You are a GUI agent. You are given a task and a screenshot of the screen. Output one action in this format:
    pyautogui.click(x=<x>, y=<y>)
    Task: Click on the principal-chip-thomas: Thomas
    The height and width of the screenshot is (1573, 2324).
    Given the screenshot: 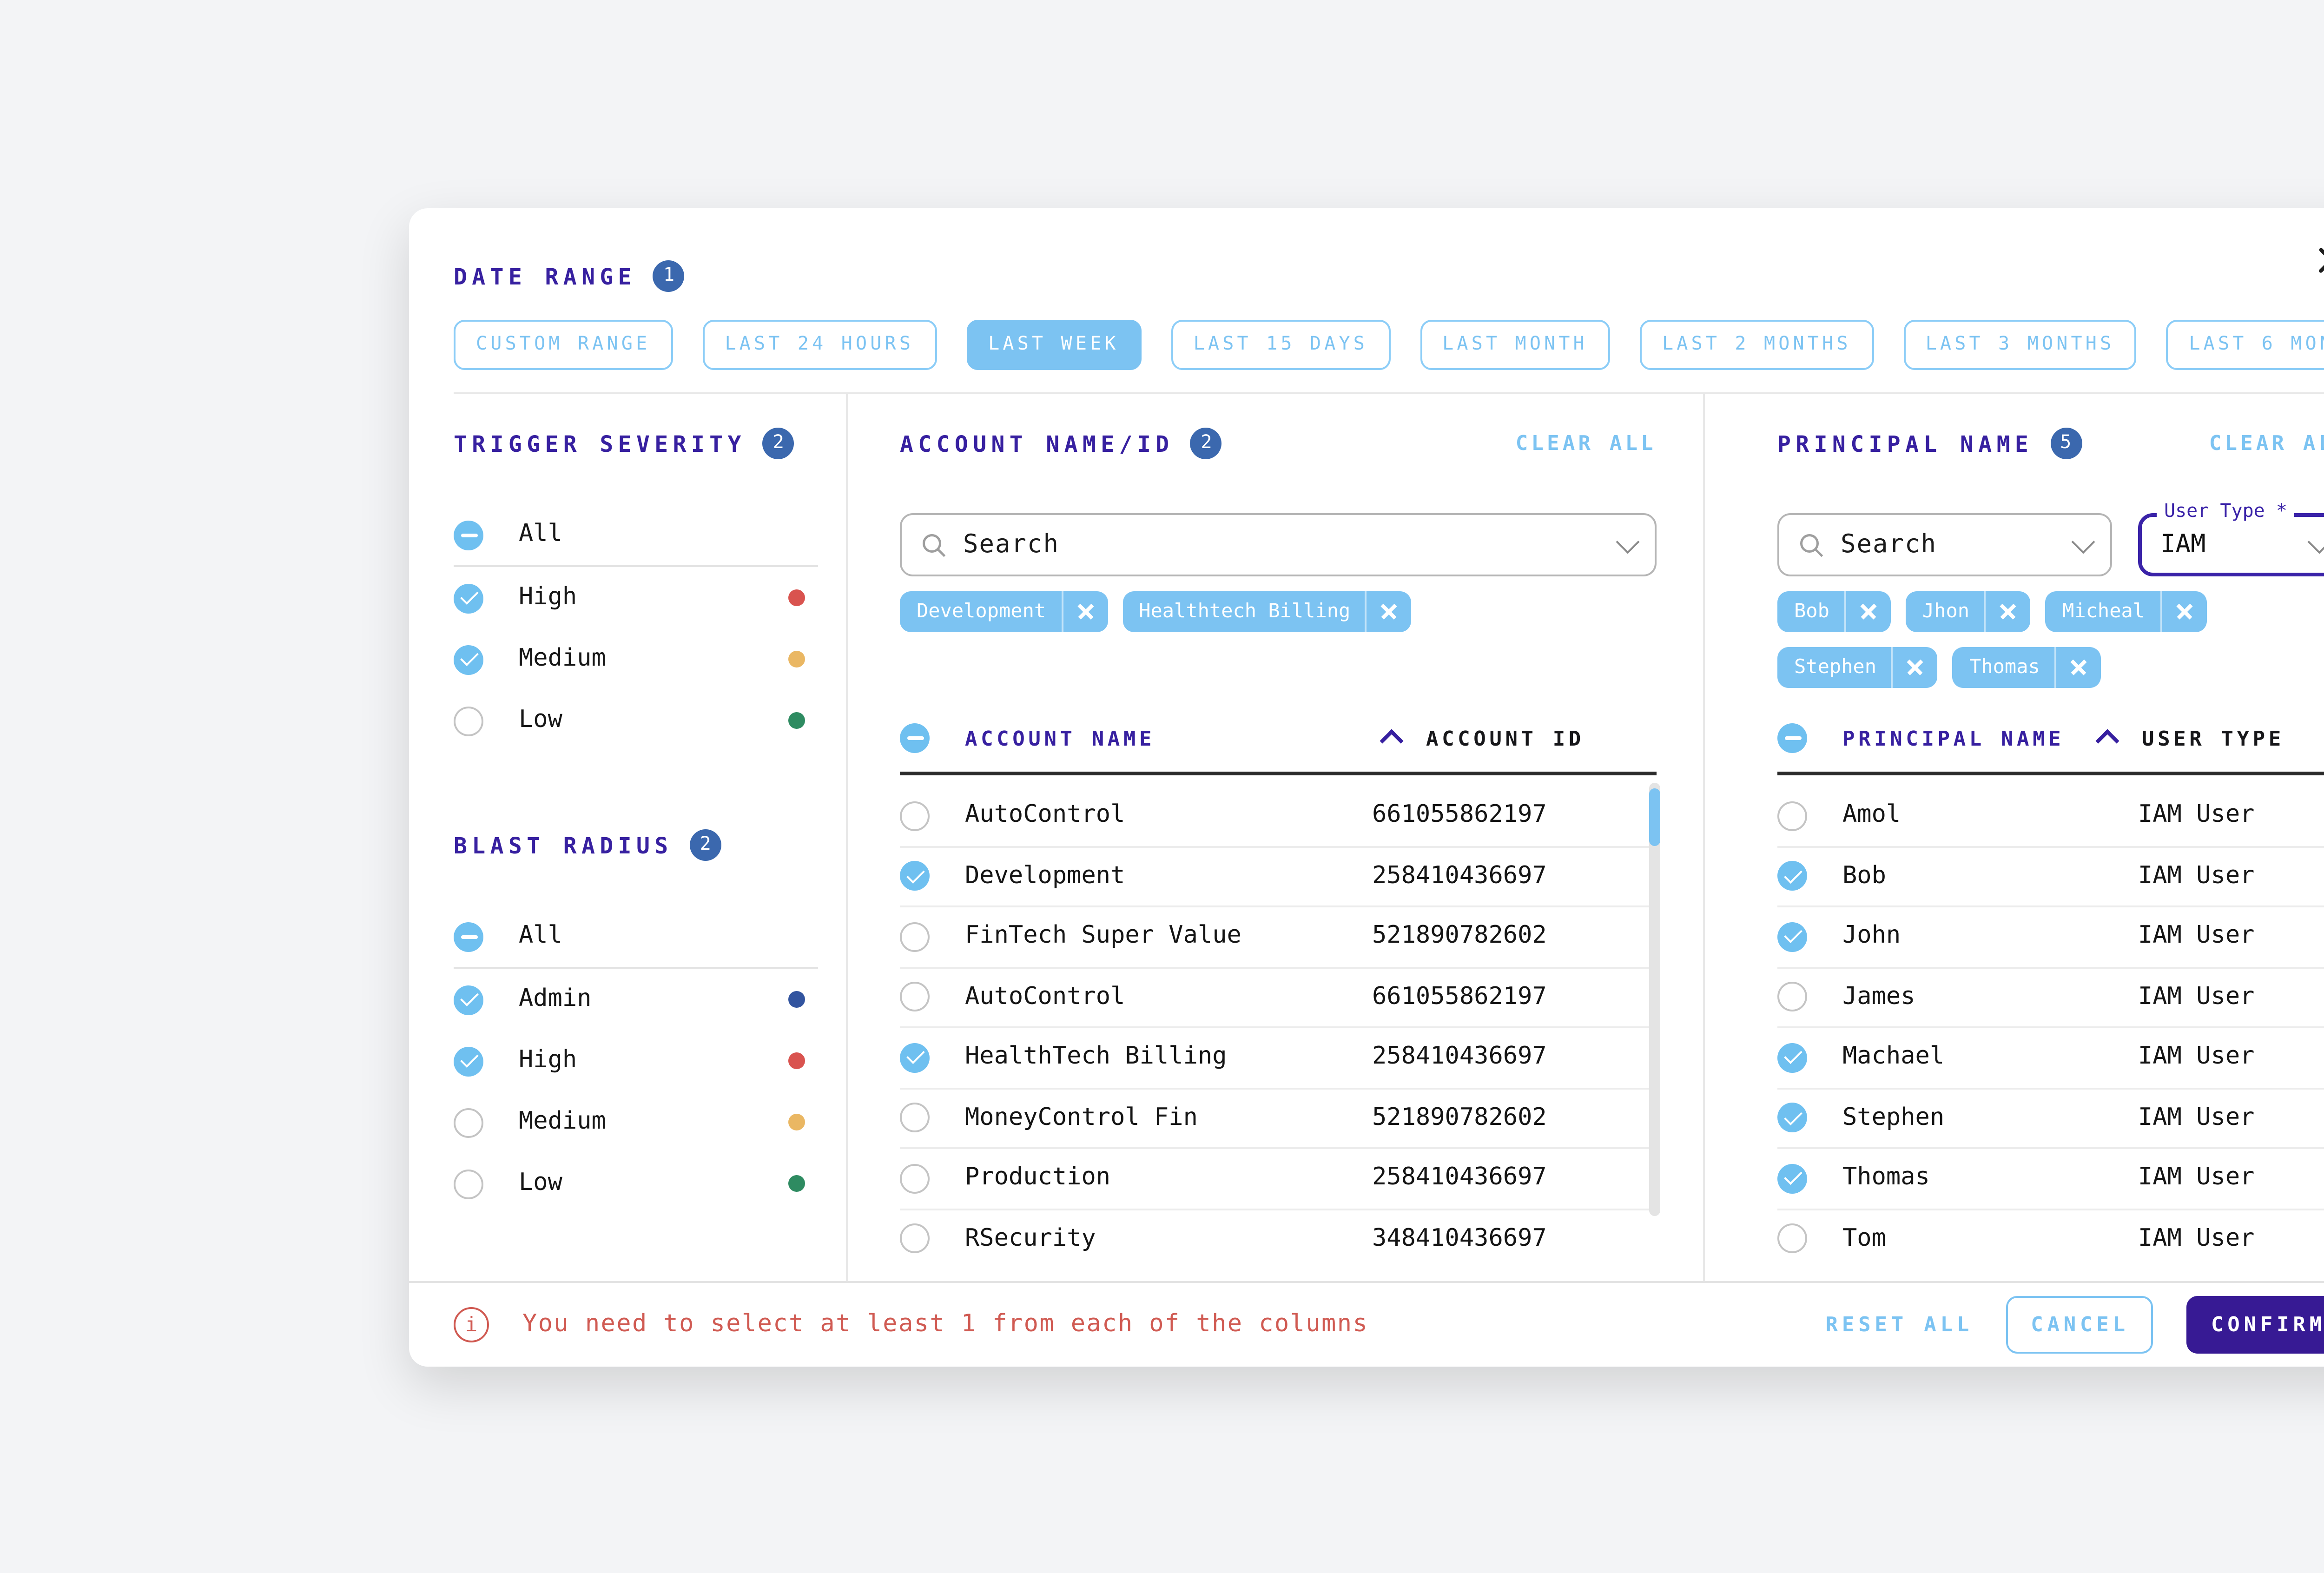 What is the action you would take?
    pyautogui.click(x=2027, y=668)
    